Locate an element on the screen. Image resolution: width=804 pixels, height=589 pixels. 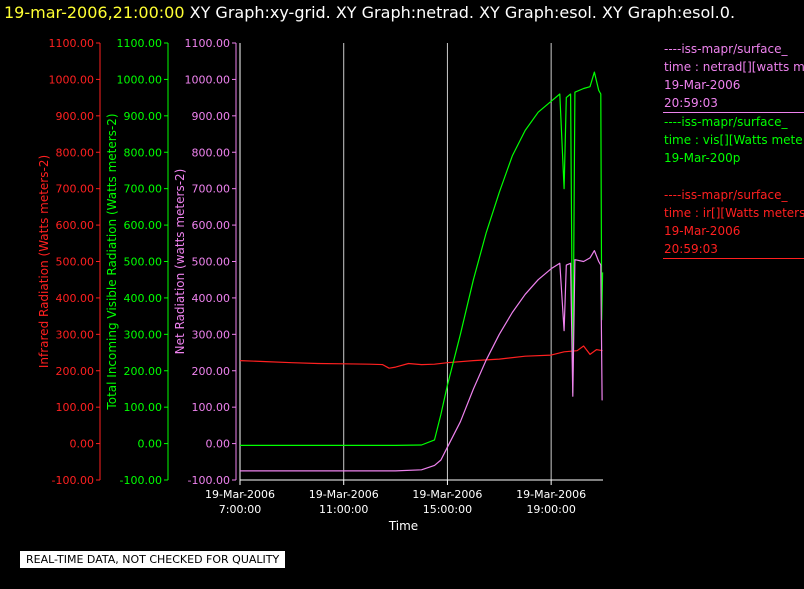
x-axis-title: Time is located at coordinates (403, 526).